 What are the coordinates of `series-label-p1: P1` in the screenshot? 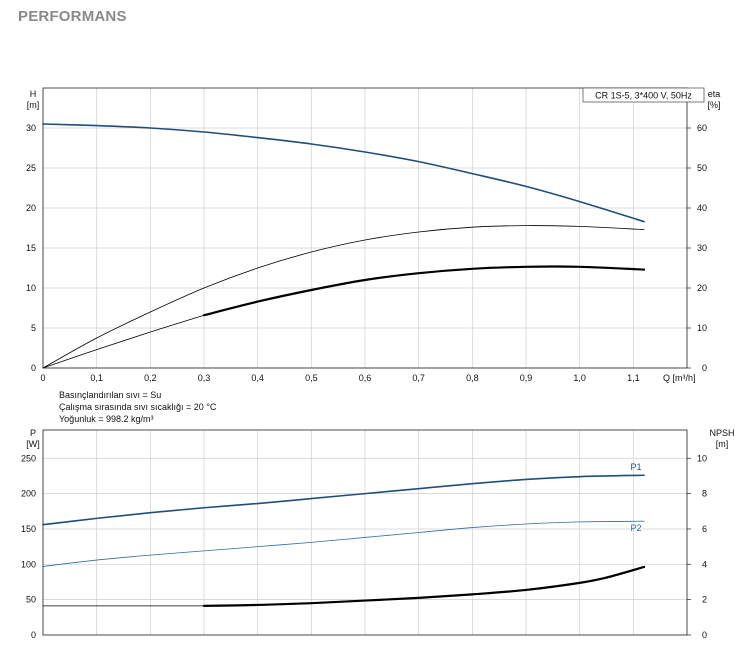 It's located at (636, 467).